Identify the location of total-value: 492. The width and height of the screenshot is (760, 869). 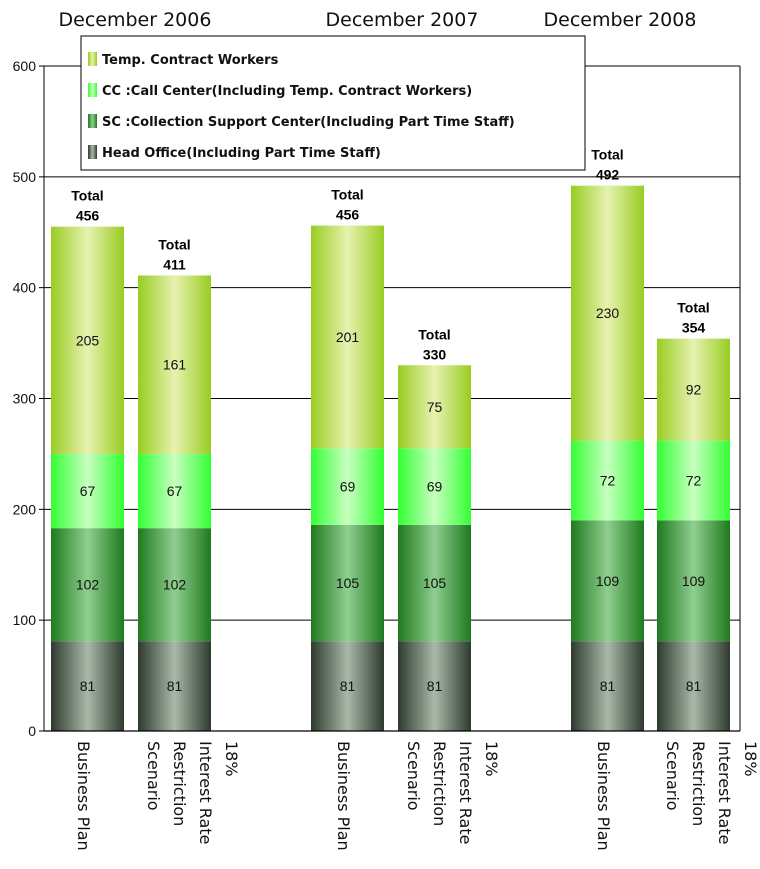
(608, 175).